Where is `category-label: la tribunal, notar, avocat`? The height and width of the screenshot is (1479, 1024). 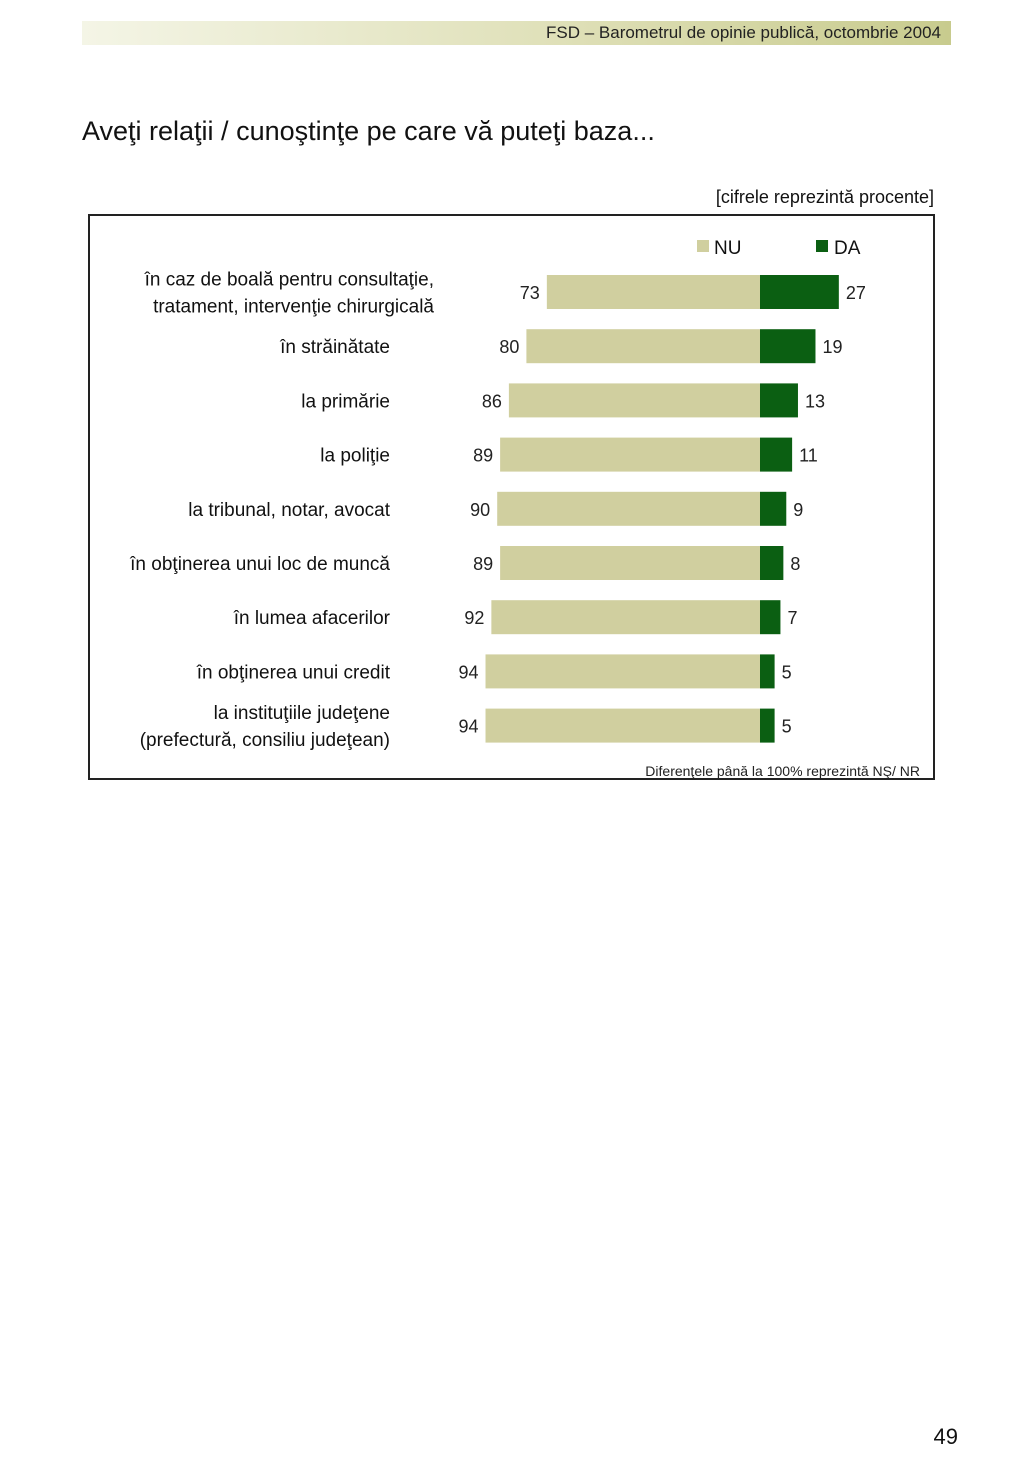
category-label: la tribunal, notar, avocat is located at coordinates (289, 510).